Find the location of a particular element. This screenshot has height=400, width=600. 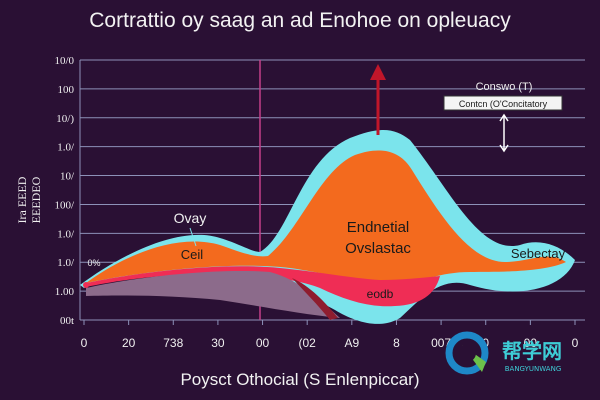

x-tick-label: 007 is located at coordinates (441, 343).